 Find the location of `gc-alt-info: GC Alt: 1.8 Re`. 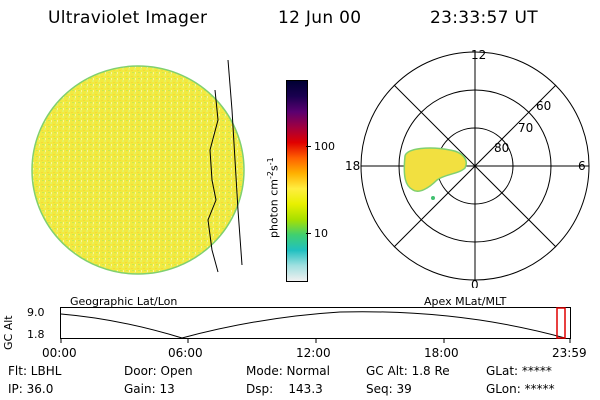

gc-alt-info: GC Alt: 1.8 Re is located at coordinates (408, 371).